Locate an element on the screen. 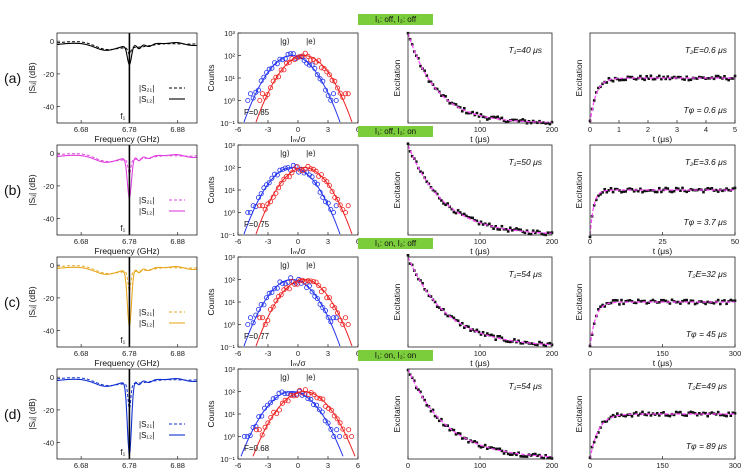 The height and width of the screenshot is (471, 747). condition-banner is located at coordinates (395, 131).